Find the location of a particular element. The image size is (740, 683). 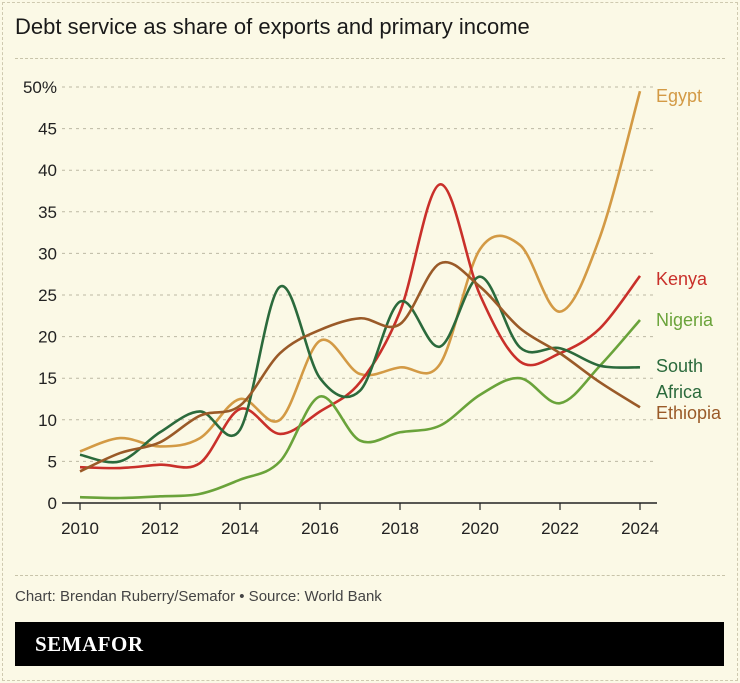

x-tick-label: 2022 is located at coordinates (560, 528).